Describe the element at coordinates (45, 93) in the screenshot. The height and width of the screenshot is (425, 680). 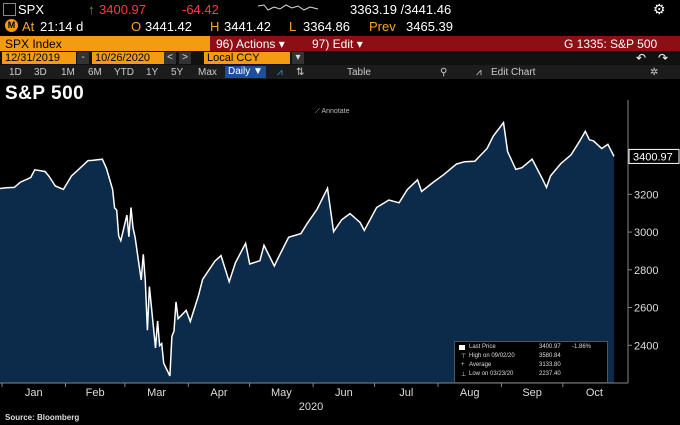
I see `chart-title: S&P 500` at that location.